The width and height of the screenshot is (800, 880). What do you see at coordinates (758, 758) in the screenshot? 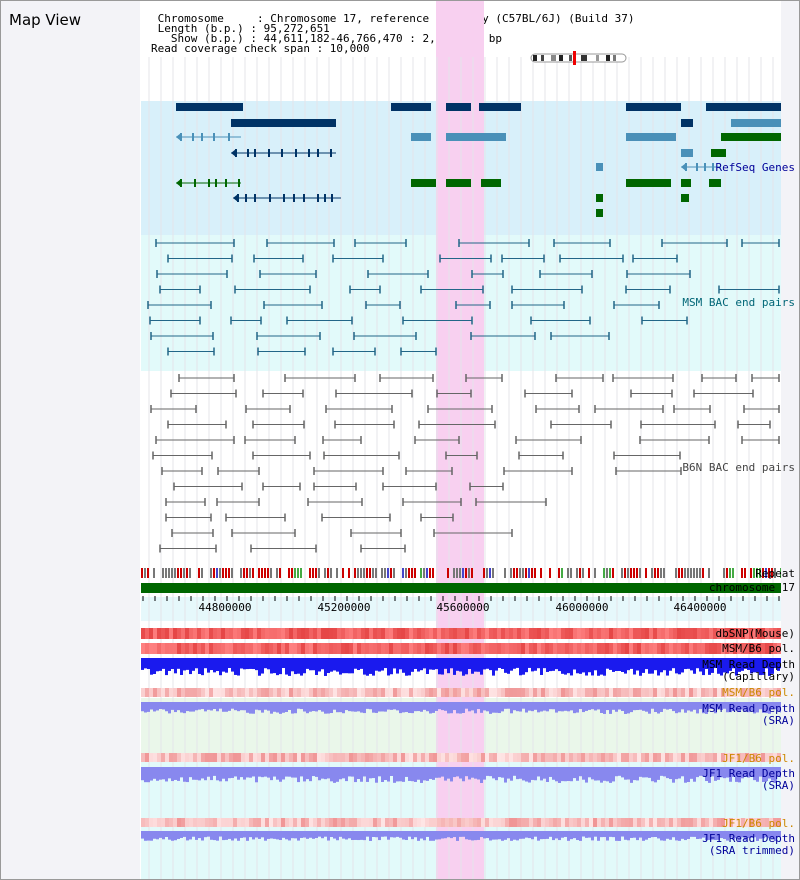
I see `track-label-jf1-b6-pol: JF1/B6 pol.` at bounding box center [758, 758].